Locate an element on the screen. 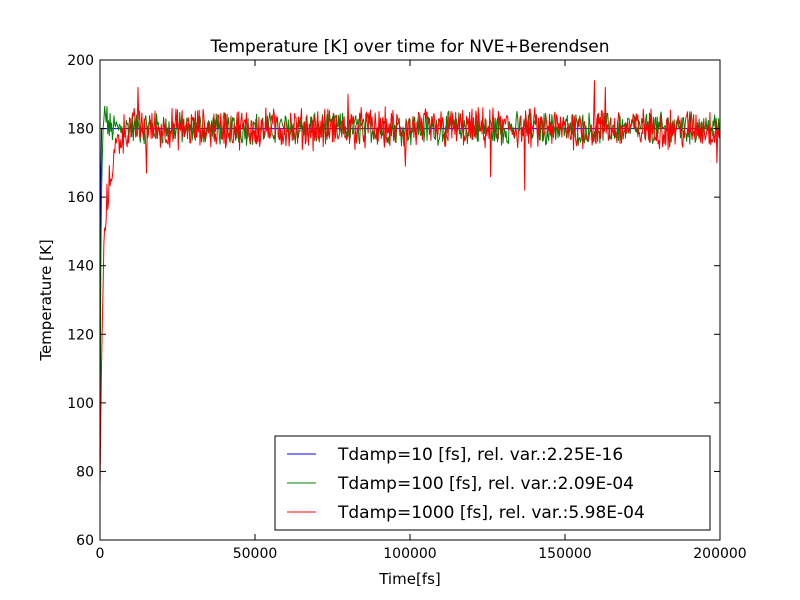 This screenshot has height=600, width=800. y-tick-label: 100 is located at coordinates (80, 404).